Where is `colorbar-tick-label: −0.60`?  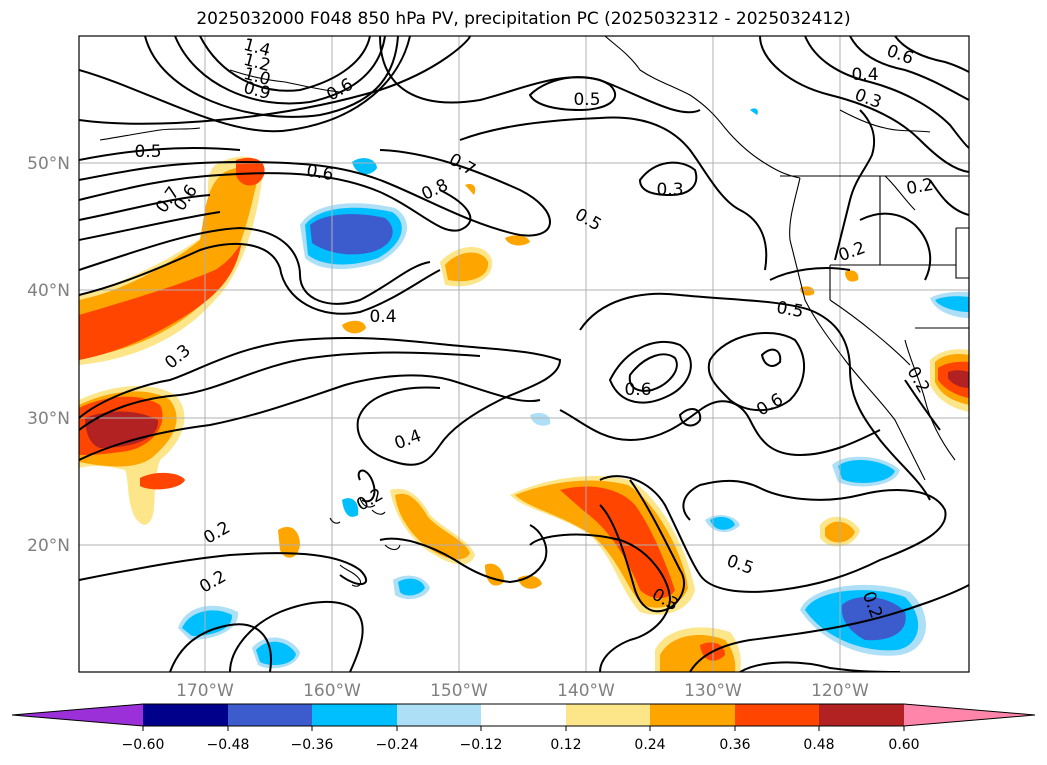 colorbar-tick-label: −0.60 is located at coordinates (143, 745).